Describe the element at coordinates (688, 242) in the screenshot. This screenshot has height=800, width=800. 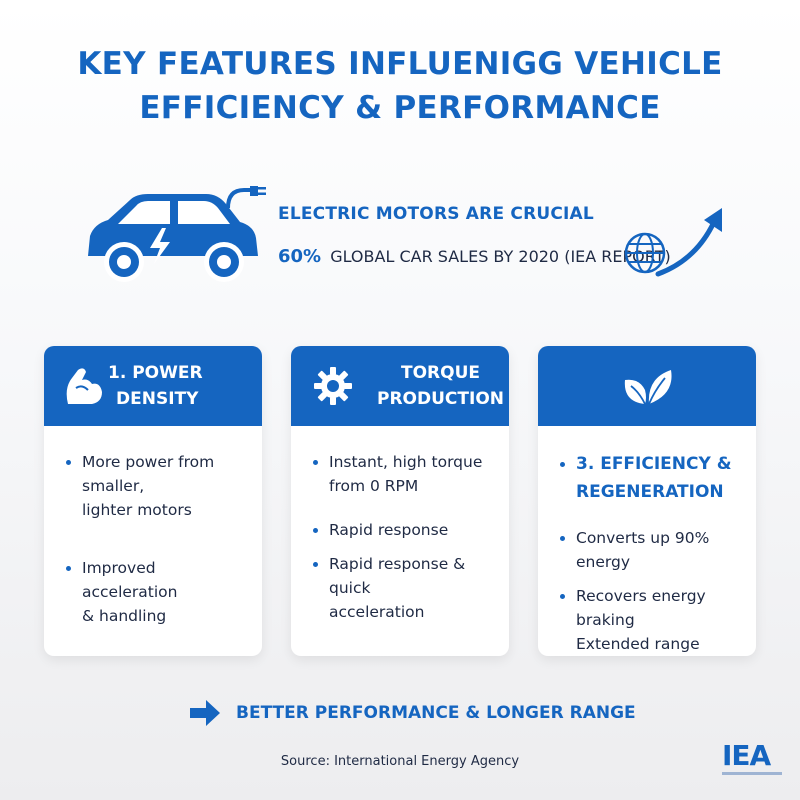
I see `trend-up-arrow-icon` at that location.